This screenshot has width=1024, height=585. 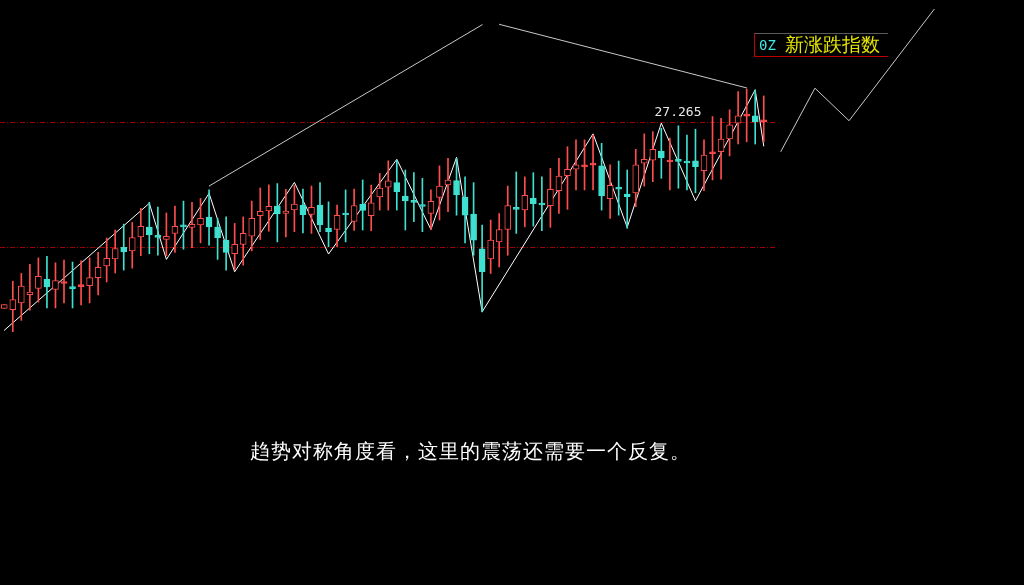 I want to click on annotation: 27.265, so click(x=678, y=112).